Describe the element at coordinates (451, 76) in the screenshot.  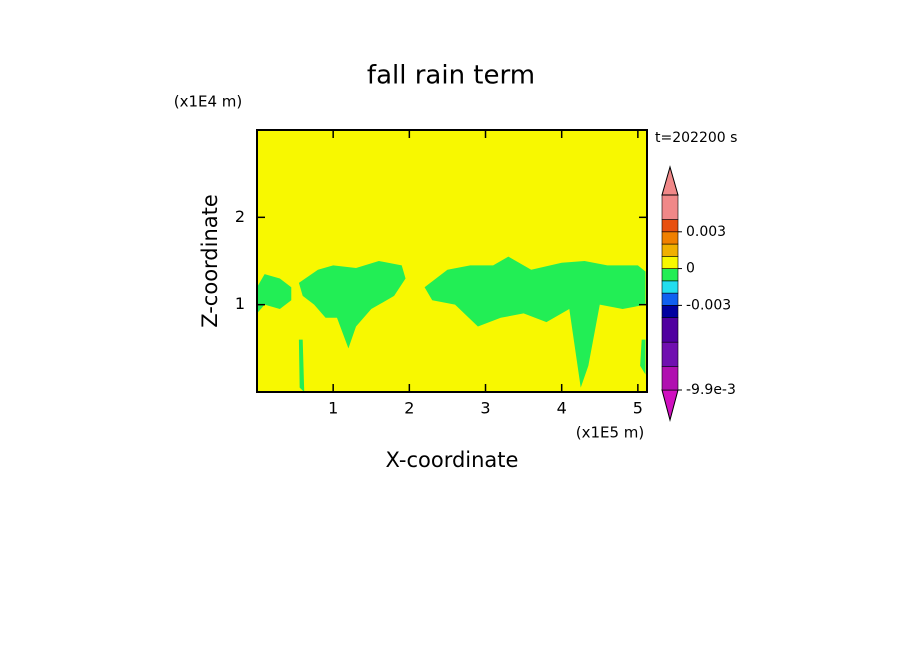
I see `chart-title: fall rain term` at that location.